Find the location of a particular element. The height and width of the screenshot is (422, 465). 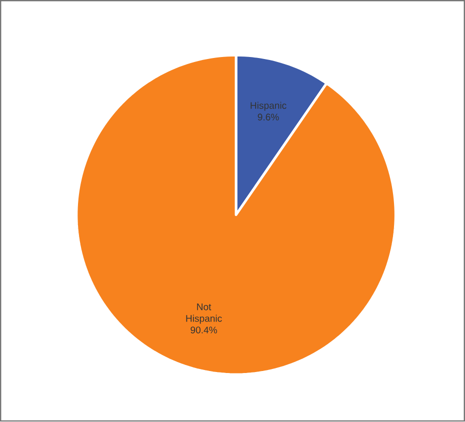

data-label: 90.4% is located at coordinates (204, 330).